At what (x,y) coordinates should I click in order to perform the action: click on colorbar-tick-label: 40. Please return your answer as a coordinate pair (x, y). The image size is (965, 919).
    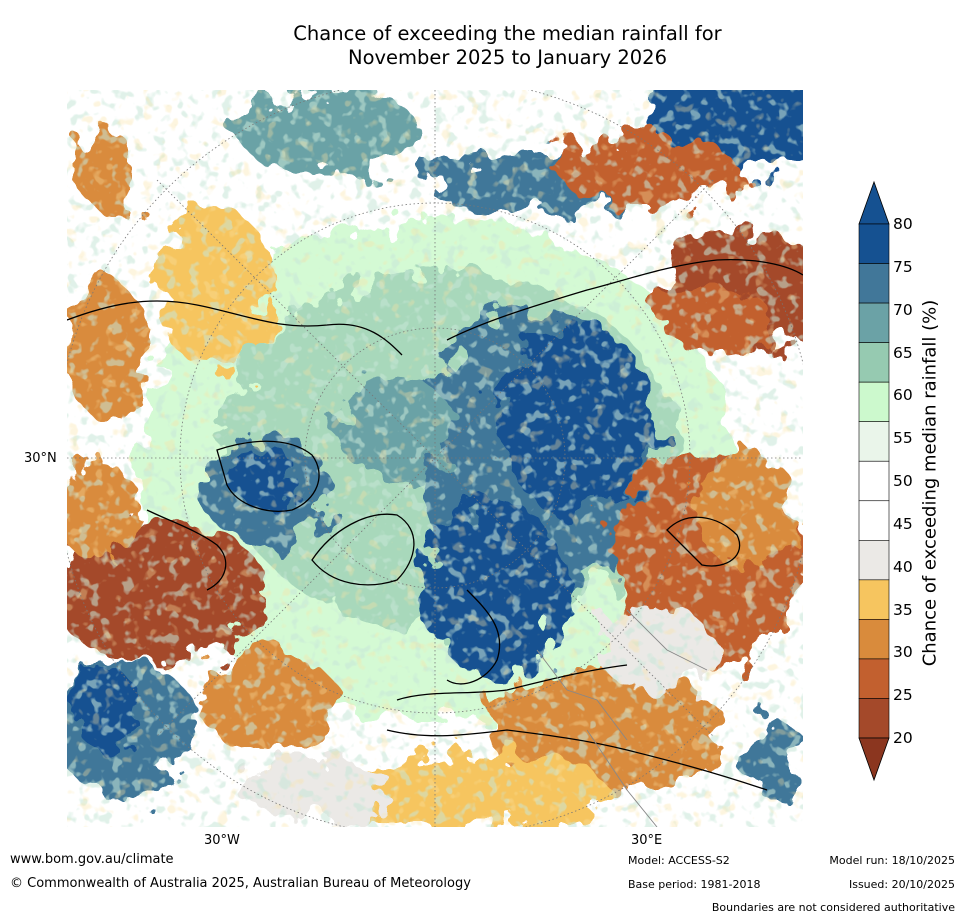
    Looking at the image, I should click on (903, 566).